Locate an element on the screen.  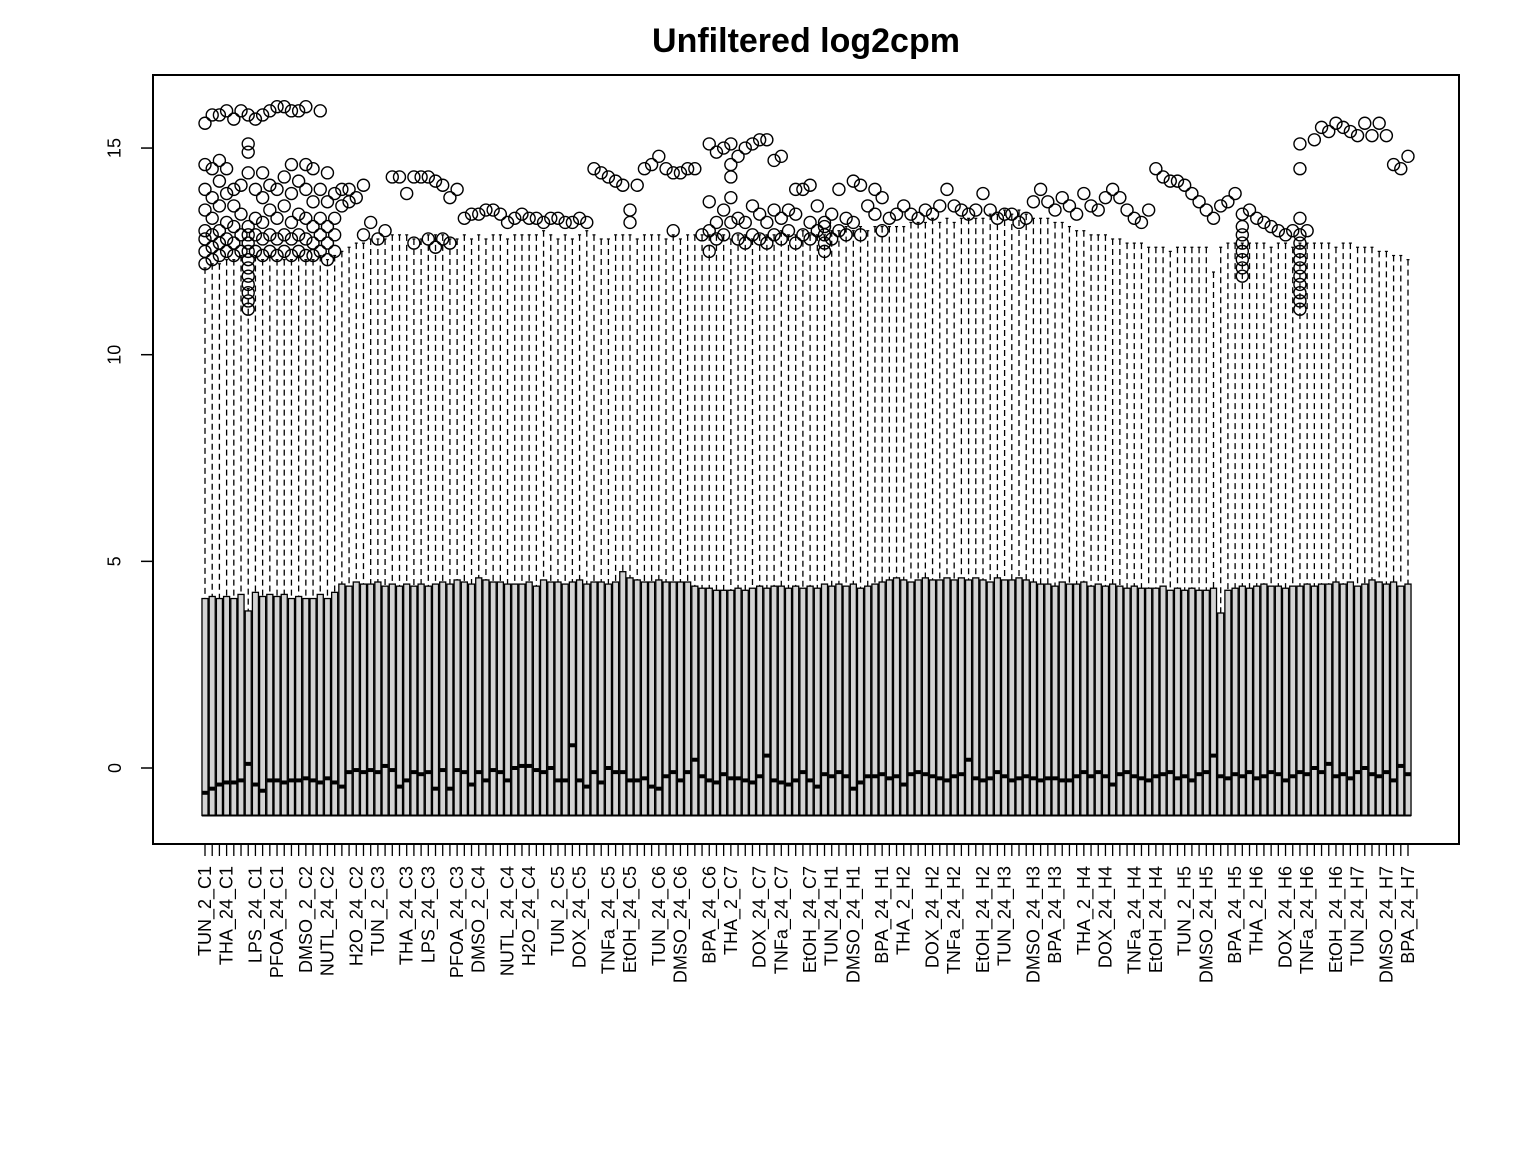
y-tick-label: 10 is located at coordinates (115, 355).